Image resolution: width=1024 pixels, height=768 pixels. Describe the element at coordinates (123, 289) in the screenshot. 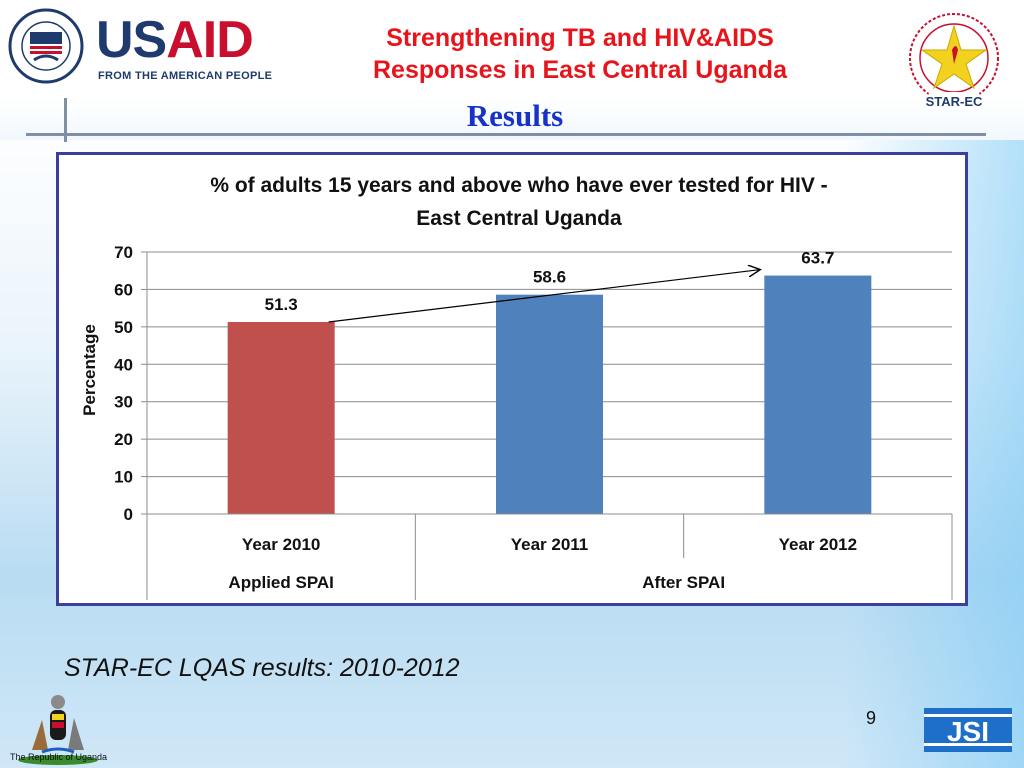

I see `y-tick-label: 60` at that location.